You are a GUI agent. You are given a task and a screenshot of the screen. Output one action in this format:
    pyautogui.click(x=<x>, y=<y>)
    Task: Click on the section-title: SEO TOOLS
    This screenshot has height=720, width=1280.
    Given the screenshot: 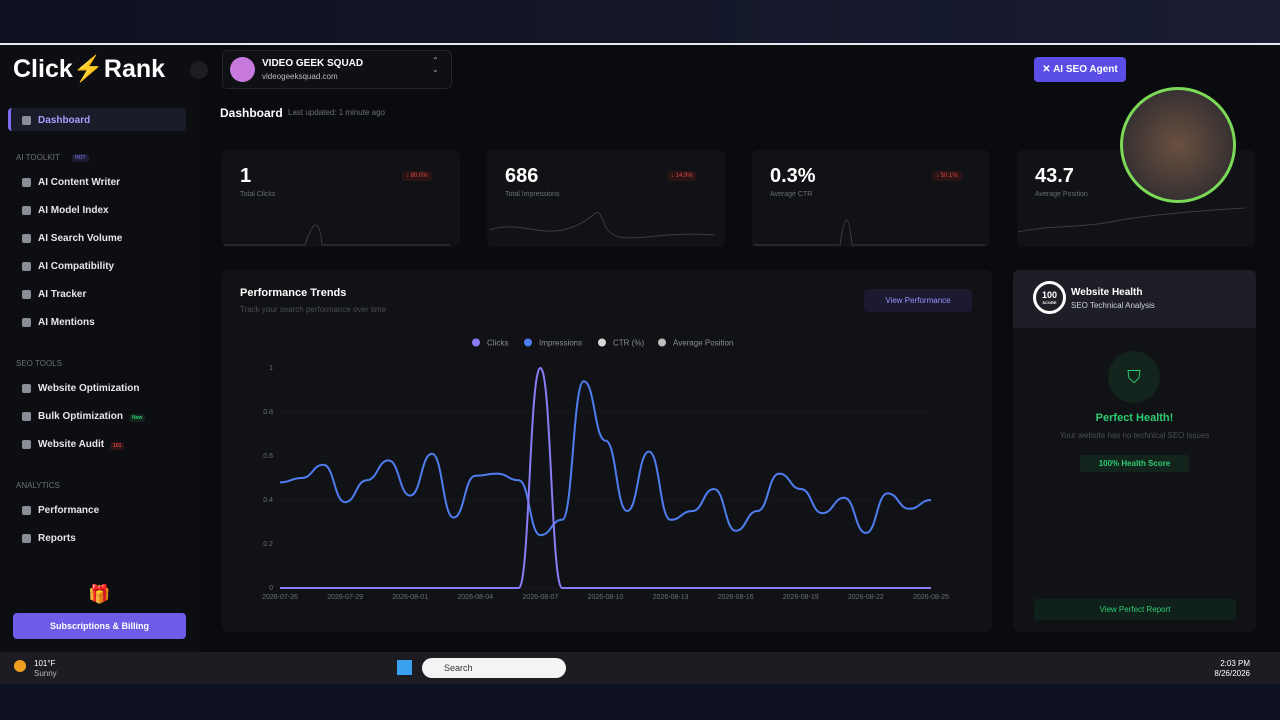 What is the action you would take?
    pyautogui.click(x=39, y=363)
    